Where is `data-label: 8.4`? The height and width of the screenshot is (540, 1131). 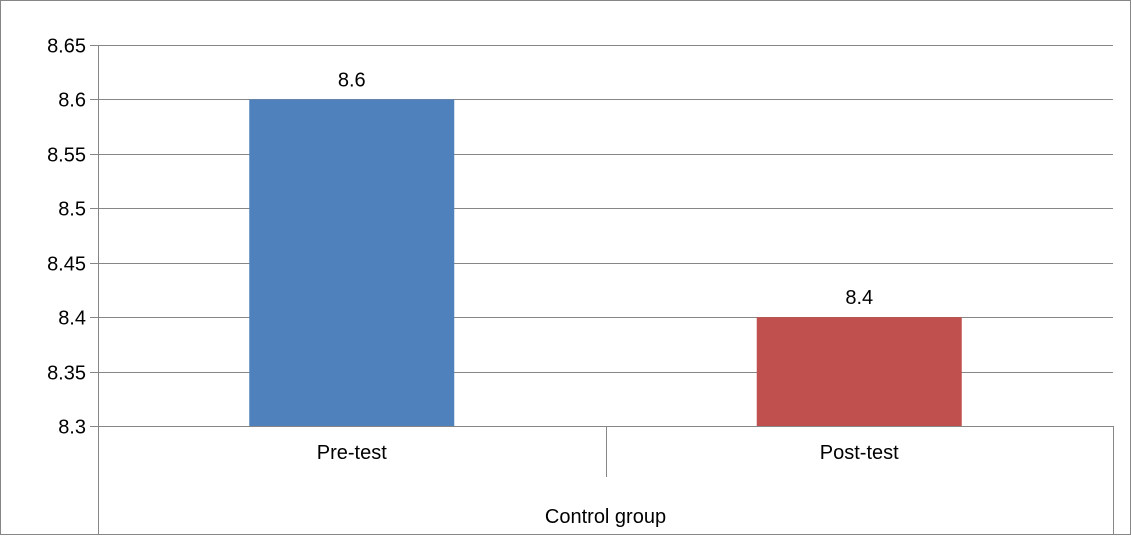 data-label: 8.4 is located at coordinates (859, 298).